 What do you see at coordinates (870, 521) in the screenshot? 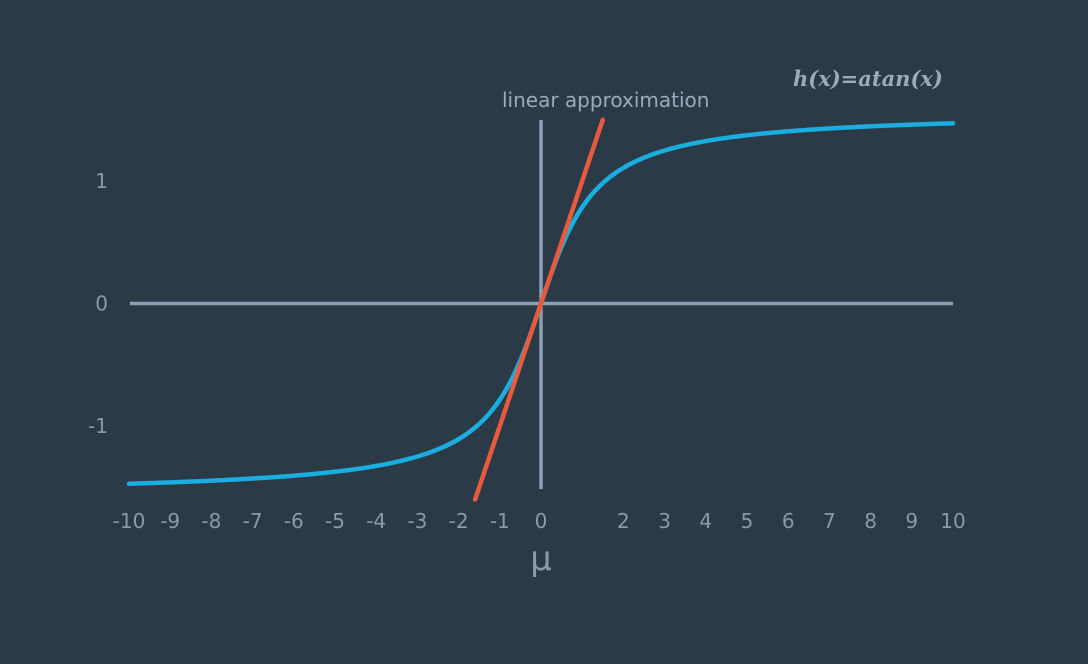
I see `x-tick-label: 8` at bounding box center [870, 521].